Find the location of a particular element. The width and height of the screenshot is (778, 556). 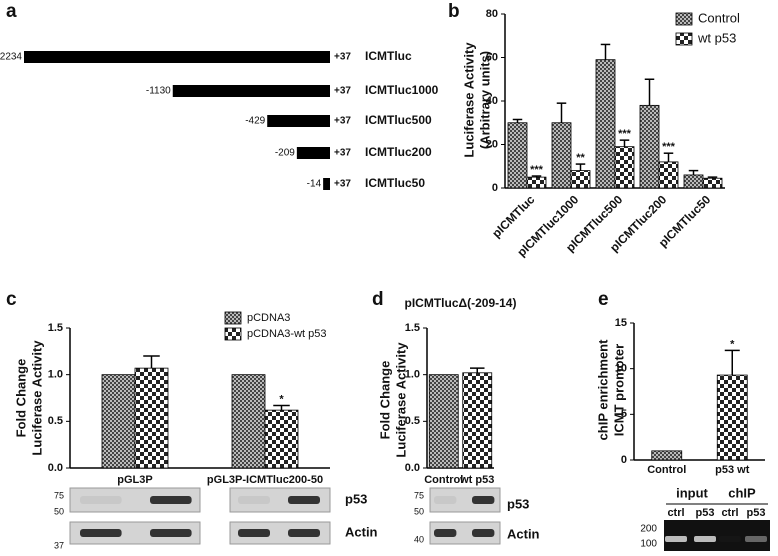

protein-label: p53 is located at coordinates (356, 498).